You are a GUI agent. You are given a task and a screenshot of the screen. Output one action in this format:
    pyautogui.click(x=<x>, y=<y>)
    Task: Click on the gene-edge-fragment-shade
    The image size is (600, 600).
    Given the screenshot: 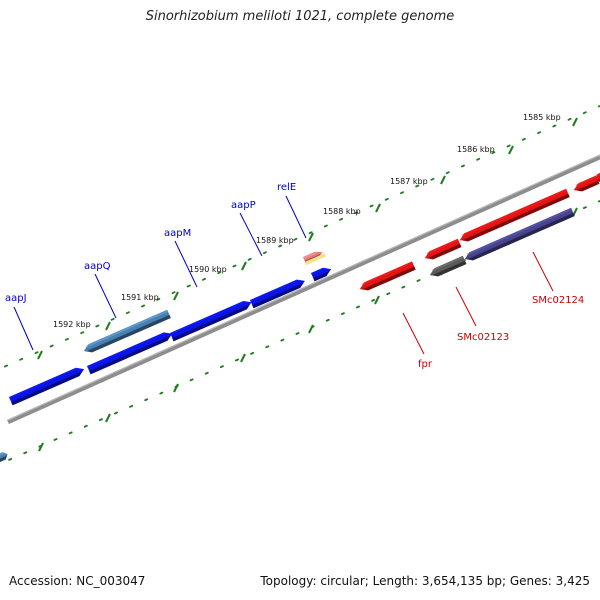 What is the action you would take?
    pyautogui.click(x=3, y=458)
    